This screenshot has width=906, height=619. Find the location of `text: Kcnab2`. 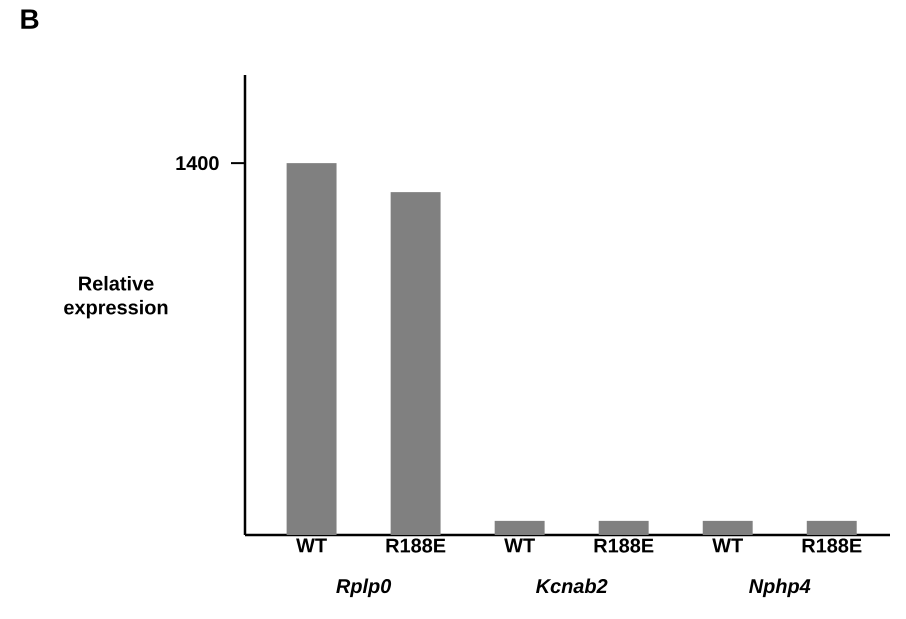

text: Kcnab2 is located at coordinates (572, 586).